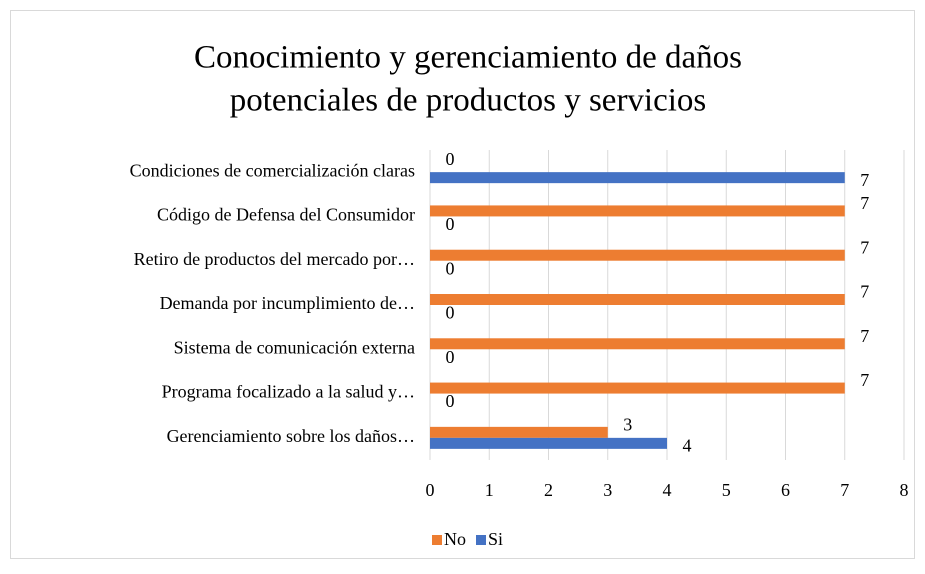  What do you see at coordinates (726, 490) in the screenshot?
I see `x-tick-label: 5` at bounding box center [726, 490].